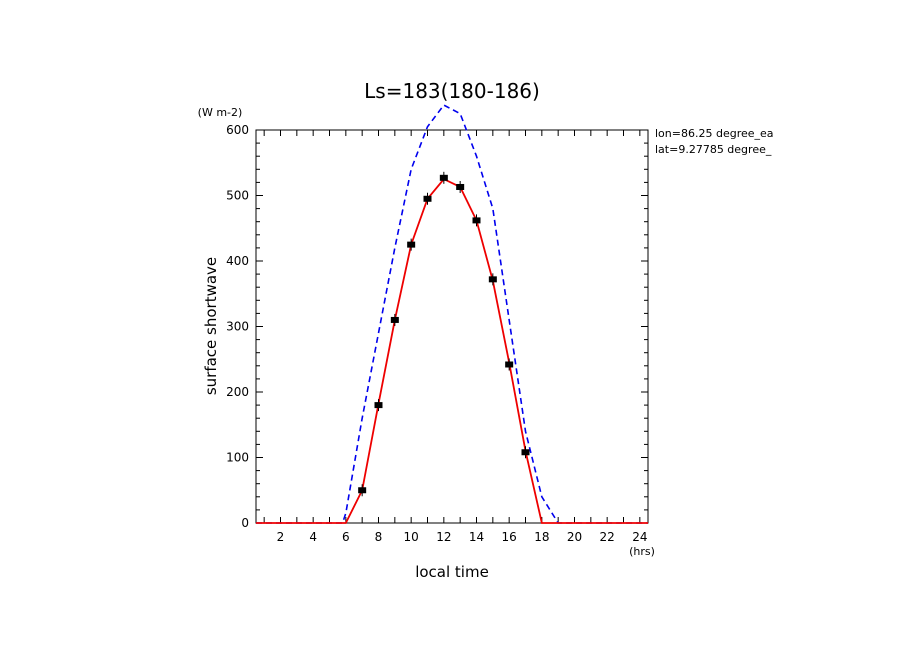 The height and width of the screenshot is (654, 904). I want to click on y-axis-title: surface shortwave, so click(211, 326).